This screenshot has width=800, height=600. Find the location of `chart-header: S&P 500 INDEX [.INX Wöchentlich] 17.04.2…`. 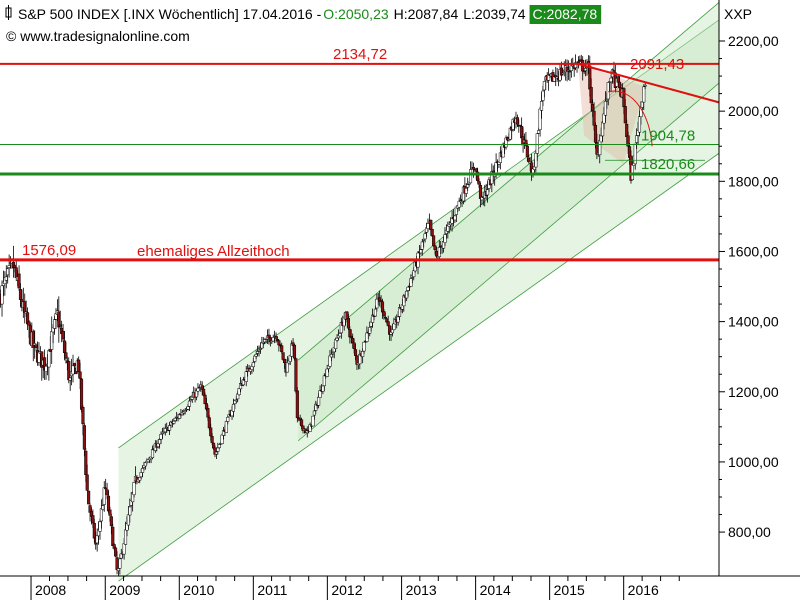

chart-header: S&P 500 INDEX [.INX Wöchentlich] 17.04.2… is located at coordinates (303, 24).